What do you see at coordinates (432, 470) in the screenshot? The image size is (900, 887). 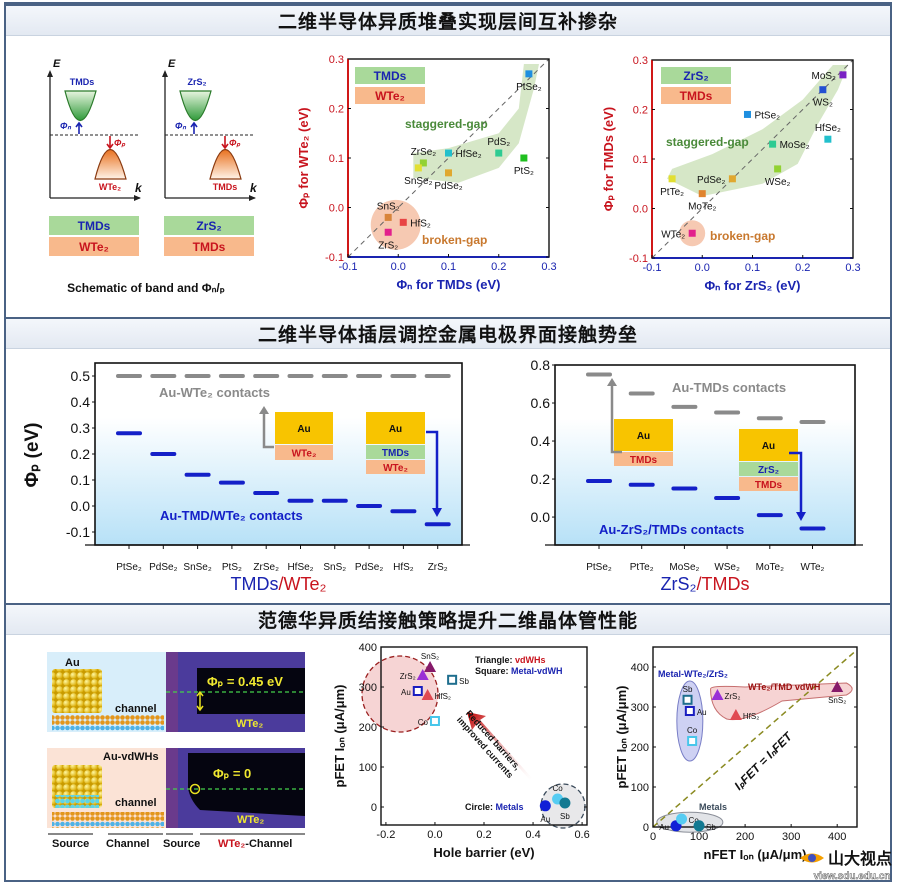 I see `down-arrow-icon` at bounding box center [432, 470].